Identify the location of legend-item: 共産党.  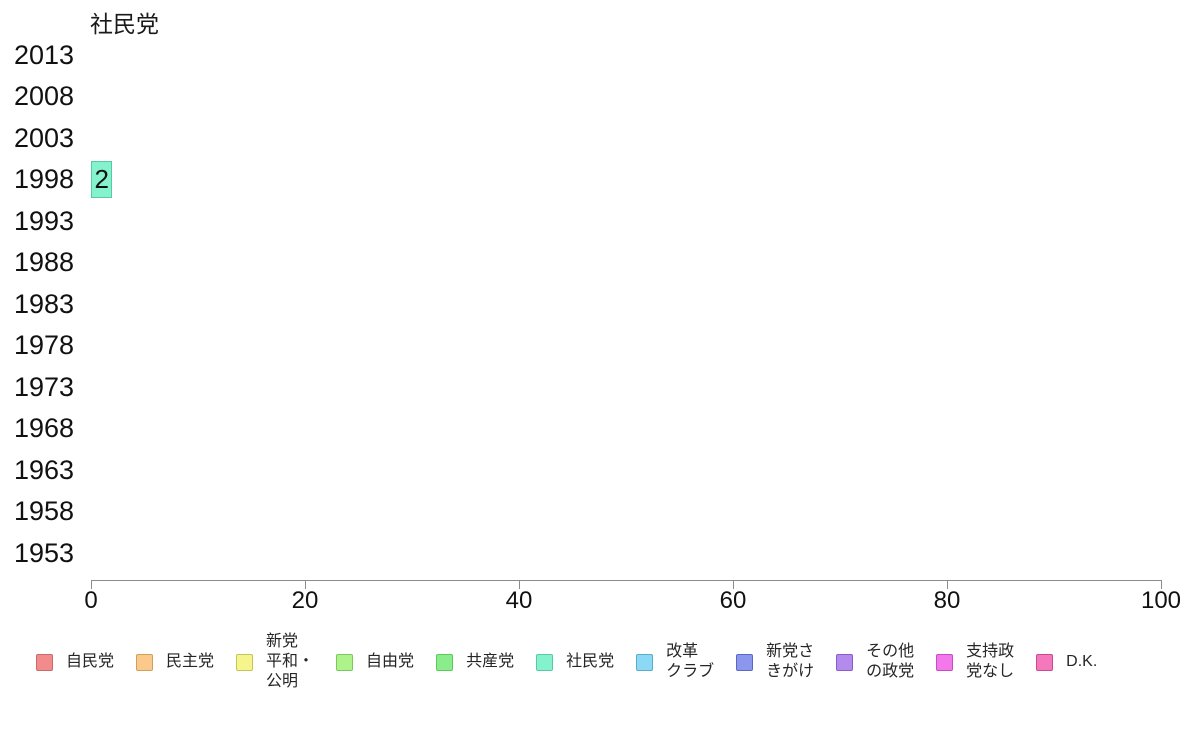
(475, 662).